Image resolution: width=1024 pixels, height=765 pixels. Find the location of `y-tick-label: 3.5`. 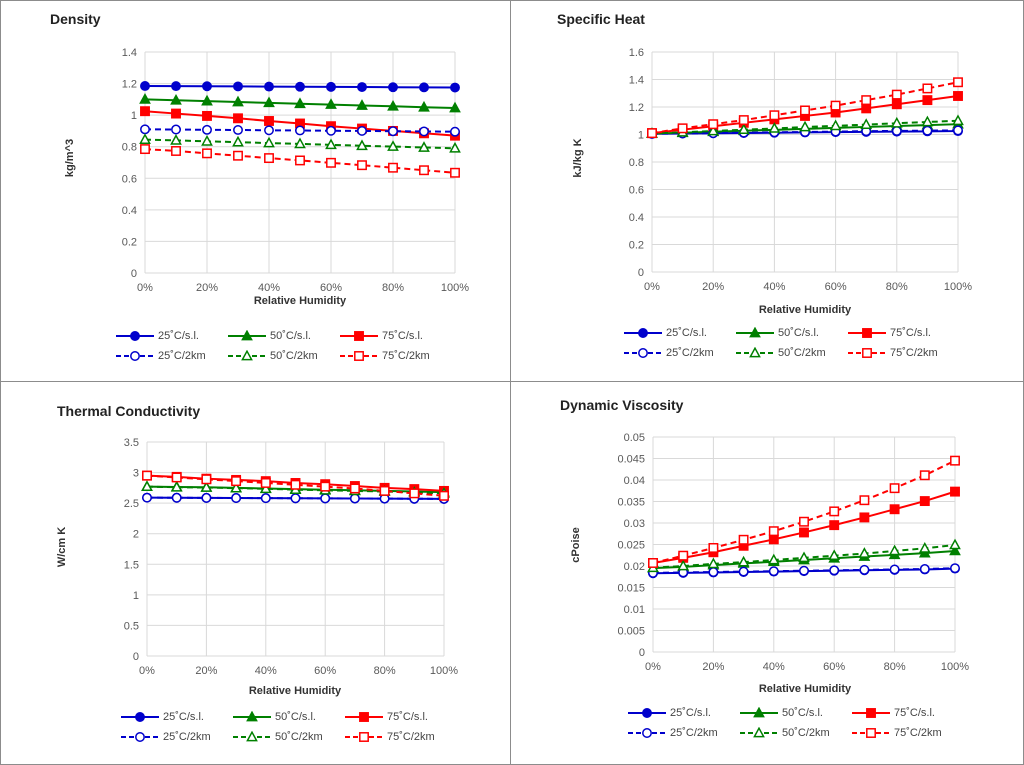

y-tick-label: 3.5 is located at coordinates (131, 443).